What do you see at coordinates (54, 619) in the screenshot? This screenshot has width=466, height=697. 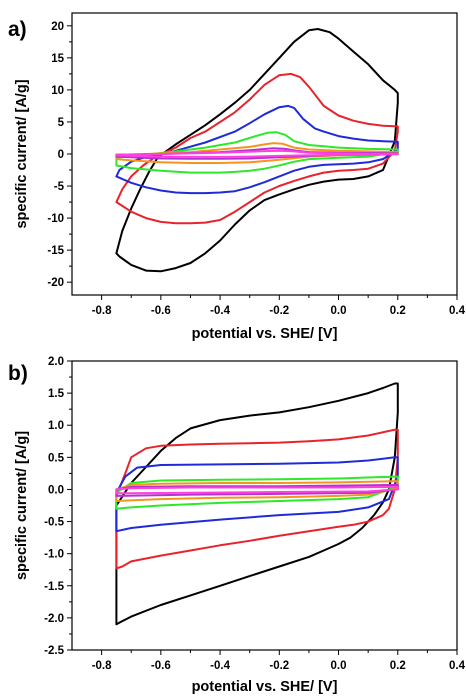 I see `y-tick-label: -2.0` at bounding box center [54, 619].